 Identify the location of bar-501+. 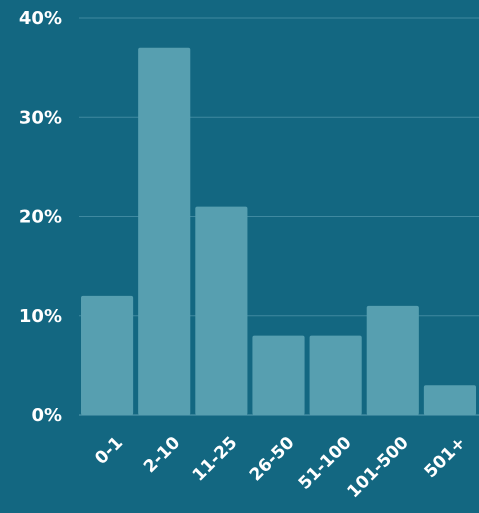
(449, 400).